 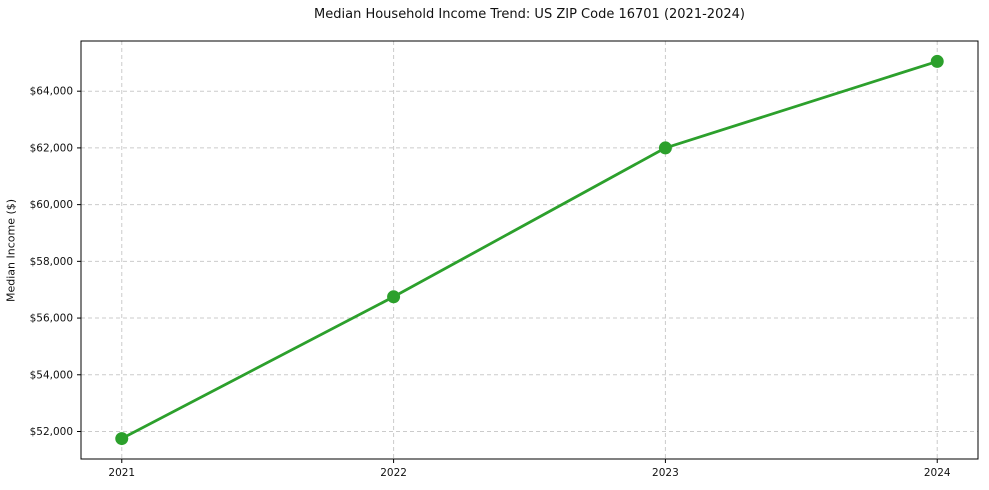 What do you see at coordinates (51, 432) in the screenshot?
I see `y-tick-label: $52,000` at bounding box center [51, 432].